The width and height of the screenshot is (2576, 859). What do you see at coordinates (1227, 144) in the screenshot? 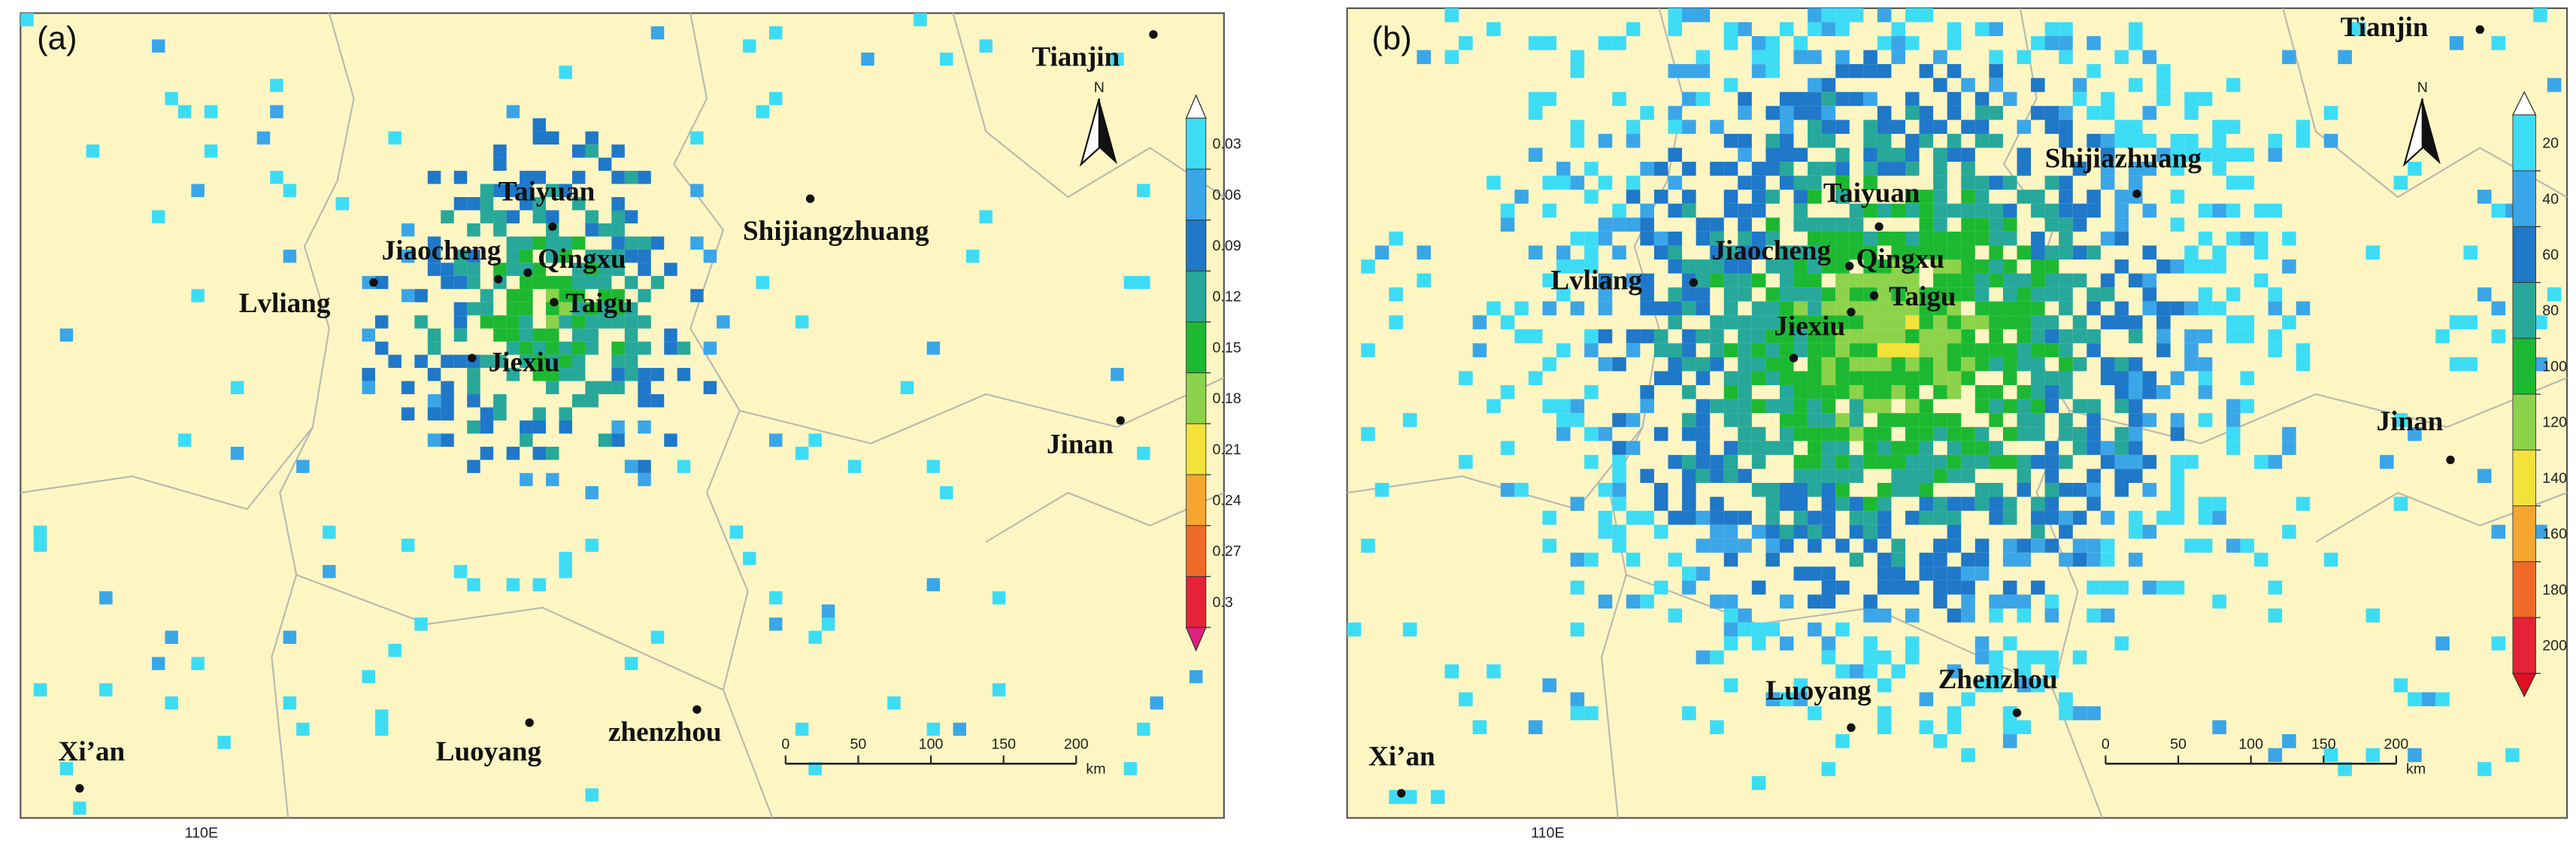
I see `colorbar-tick-label: 0.03` at bounding box center [1227, 144].